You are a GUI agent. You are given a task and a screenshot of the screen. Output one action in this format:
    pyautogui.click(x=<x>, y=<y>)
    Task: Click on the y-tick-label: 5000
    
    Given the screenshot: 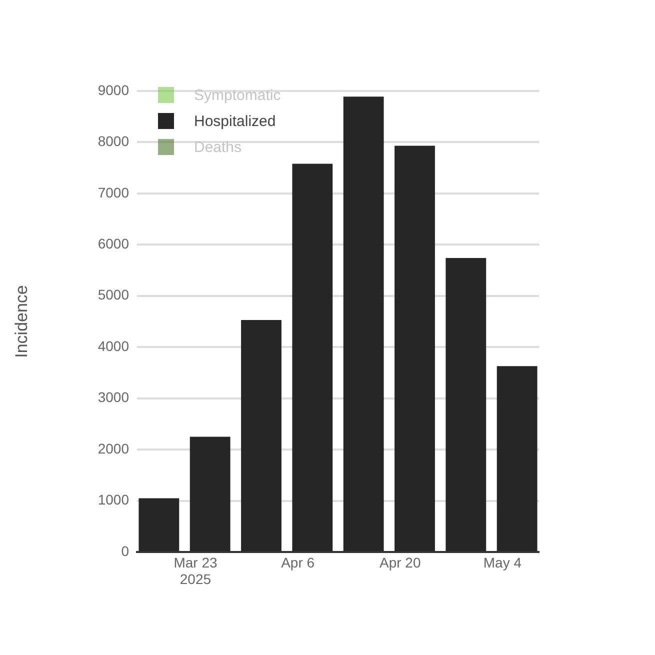 What is the action you would take?
    pyautogui.click(x=114, y=294)
    